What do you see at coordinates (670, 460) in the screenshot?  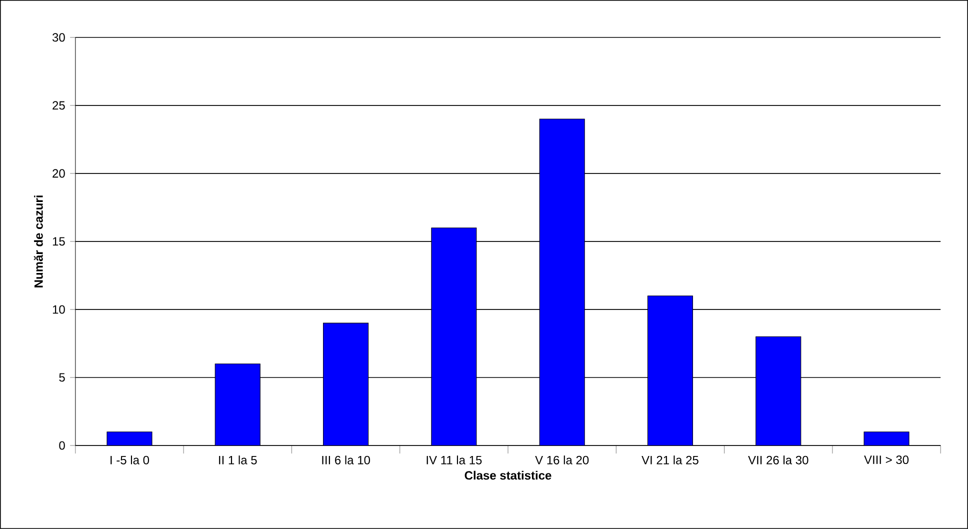 I see `x-tick-label: VI 21 la 25` at bounding box center [670, 460].